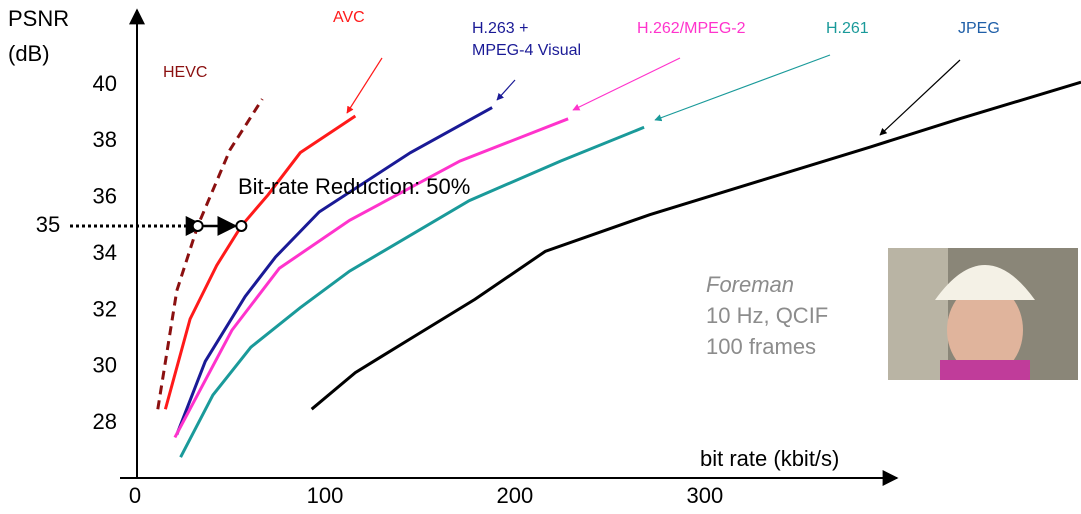 The width and height of the screenshot is (1081, 514). I want to click on y-tick-label: 34, so click(105, 252).